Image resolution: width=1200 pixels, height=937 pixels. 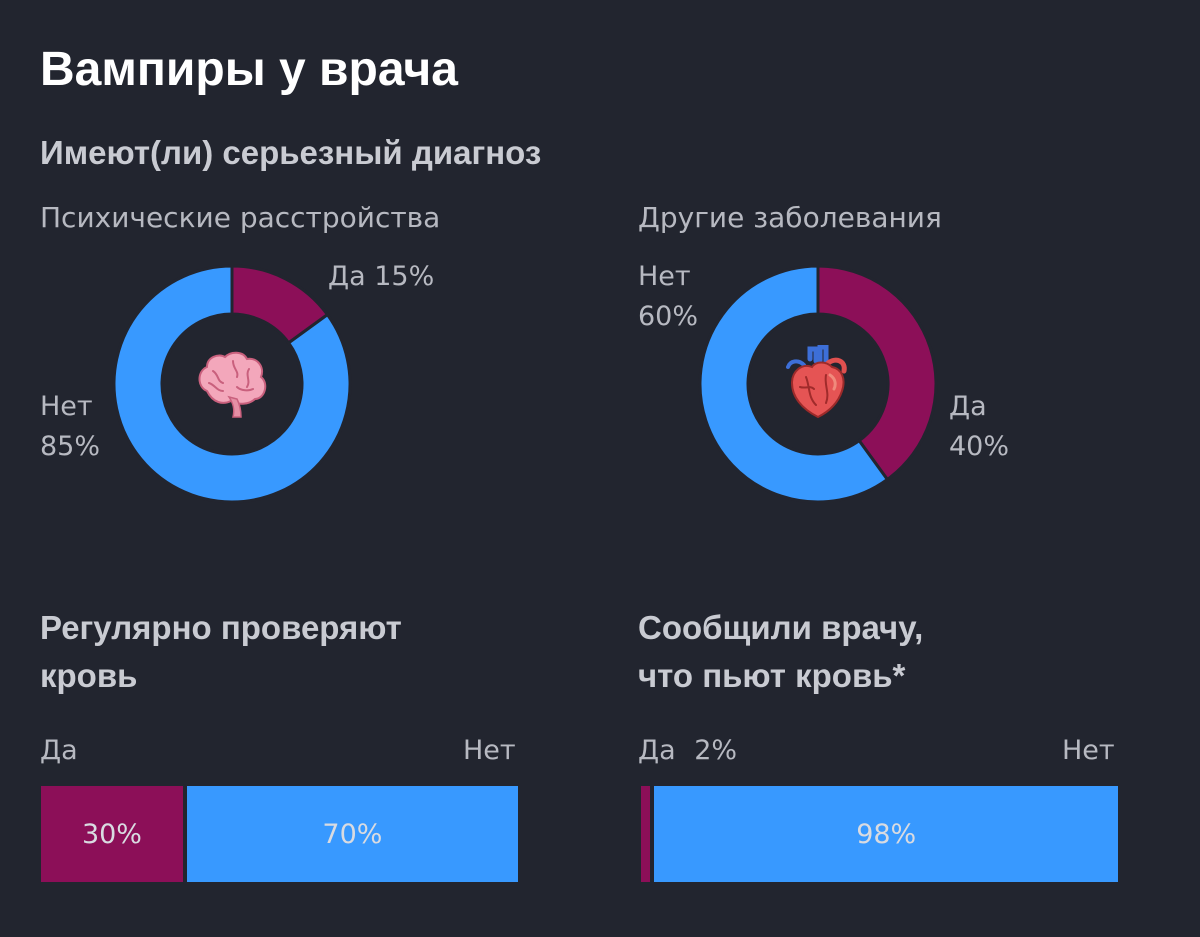 What do you see at coordinates (886, 834) in the screenshot?
I see `bar-segment-no: 98%` at bounding box center [886, 834].